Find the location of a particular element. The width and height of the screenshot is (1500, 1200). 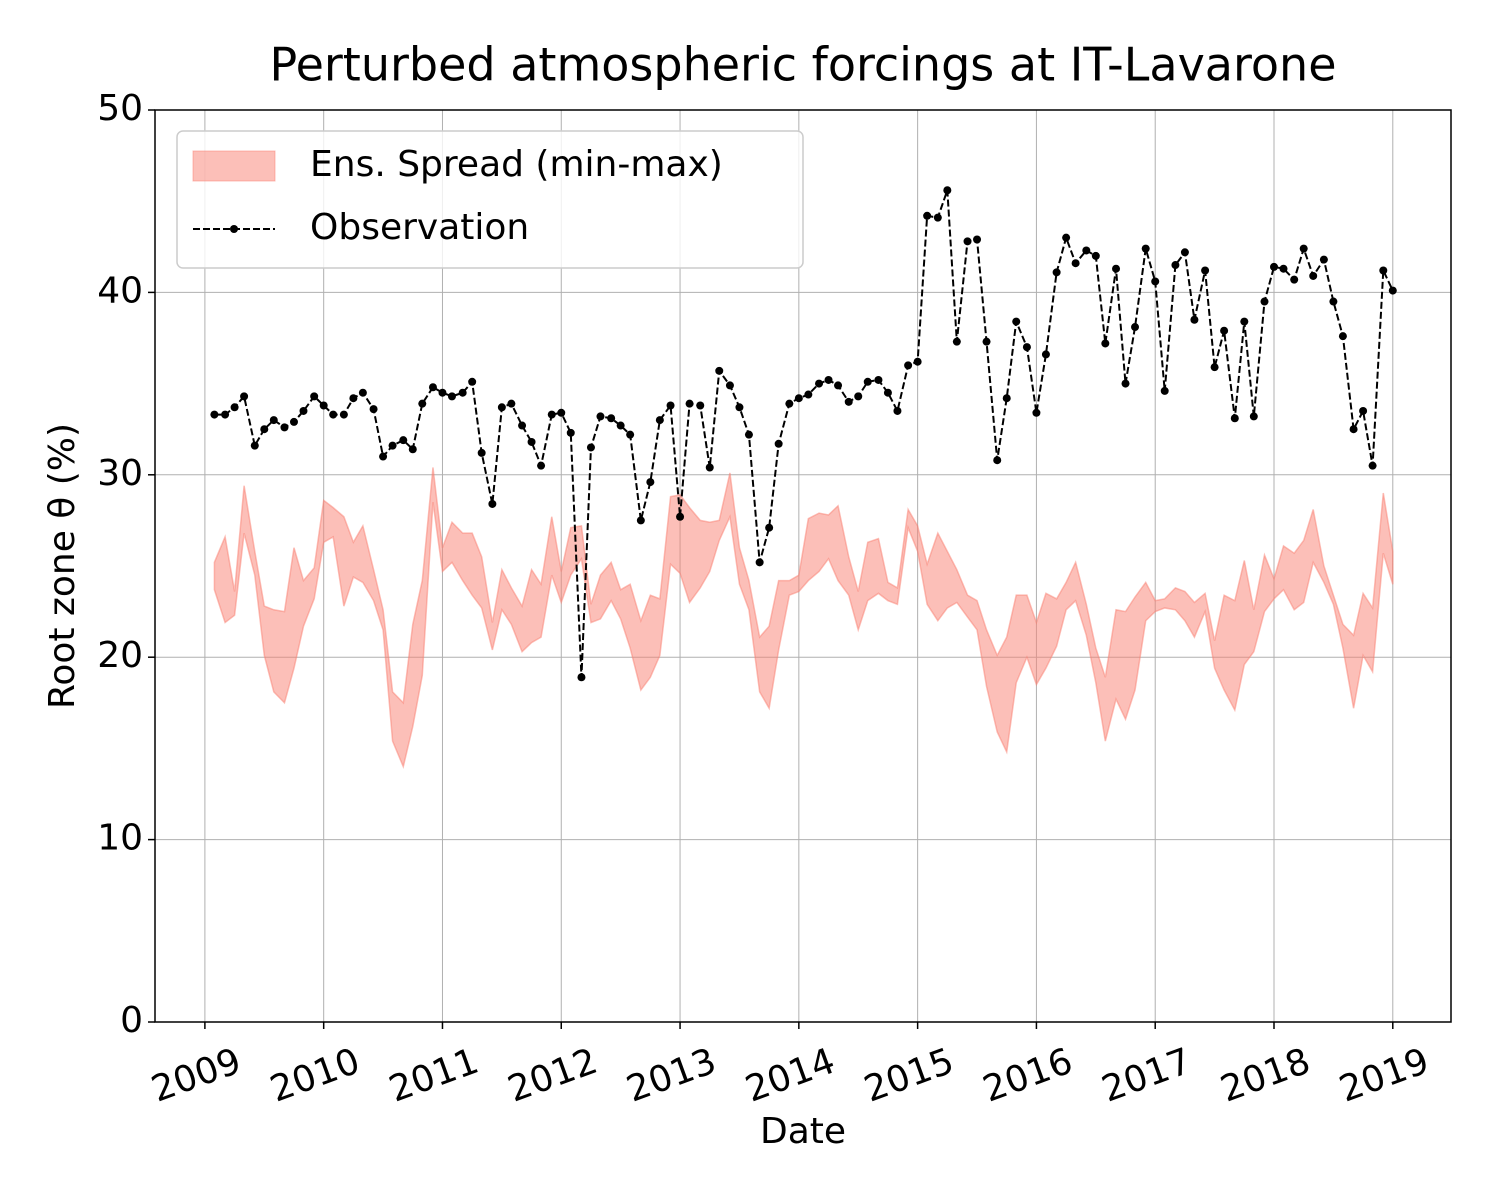

x-tick-label: 2012 is located at coordinates (553, 1076).